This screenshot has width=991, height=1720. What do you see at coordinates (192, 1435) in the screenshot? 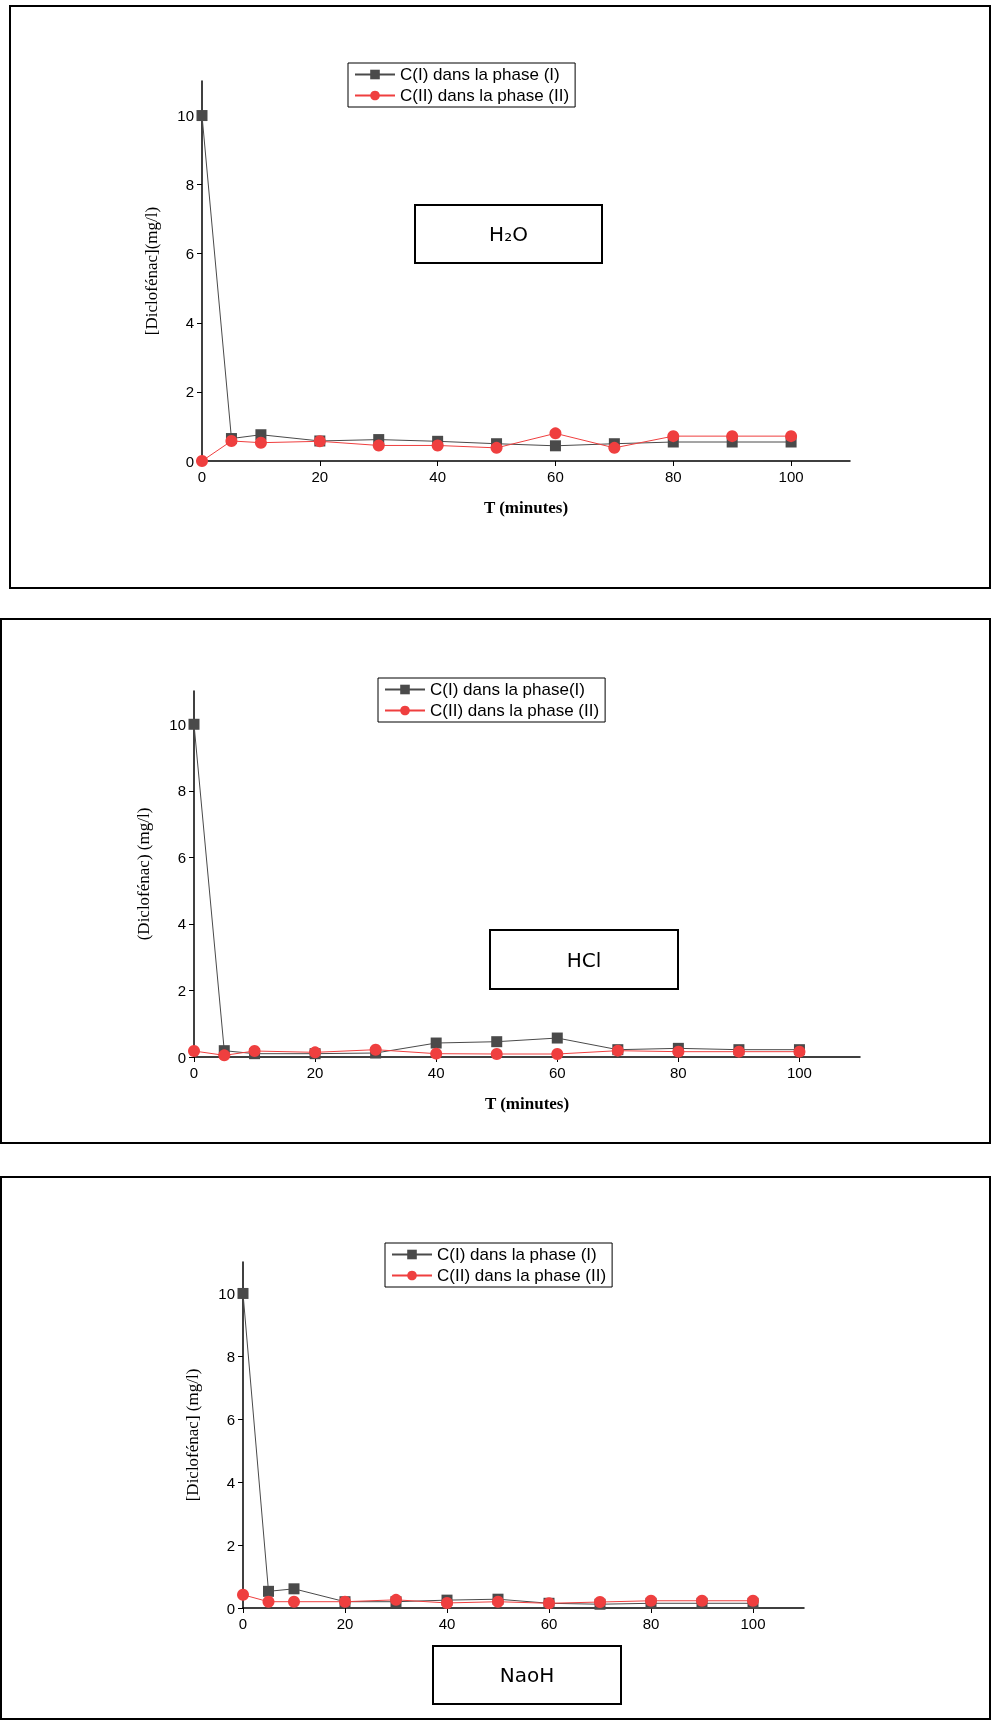
I see `y-axis-title: [Diclofénac] (mg/l)` at bounding box center [192, 1435].